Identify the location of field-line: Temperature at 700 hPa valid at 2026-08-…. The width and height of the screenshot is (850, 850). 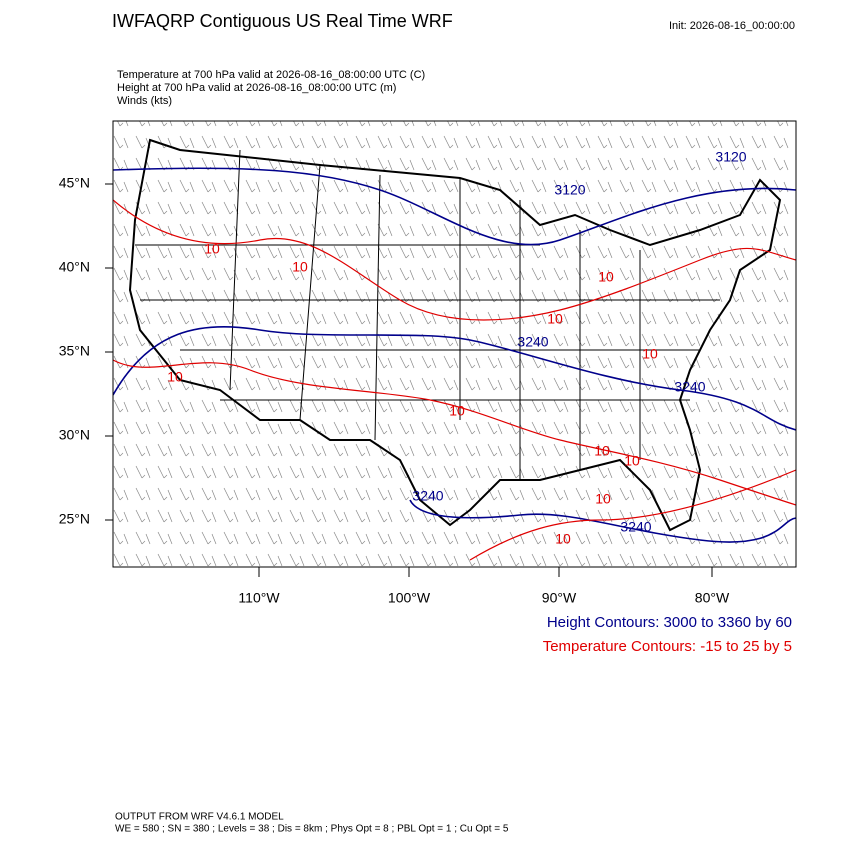
(271, 75).